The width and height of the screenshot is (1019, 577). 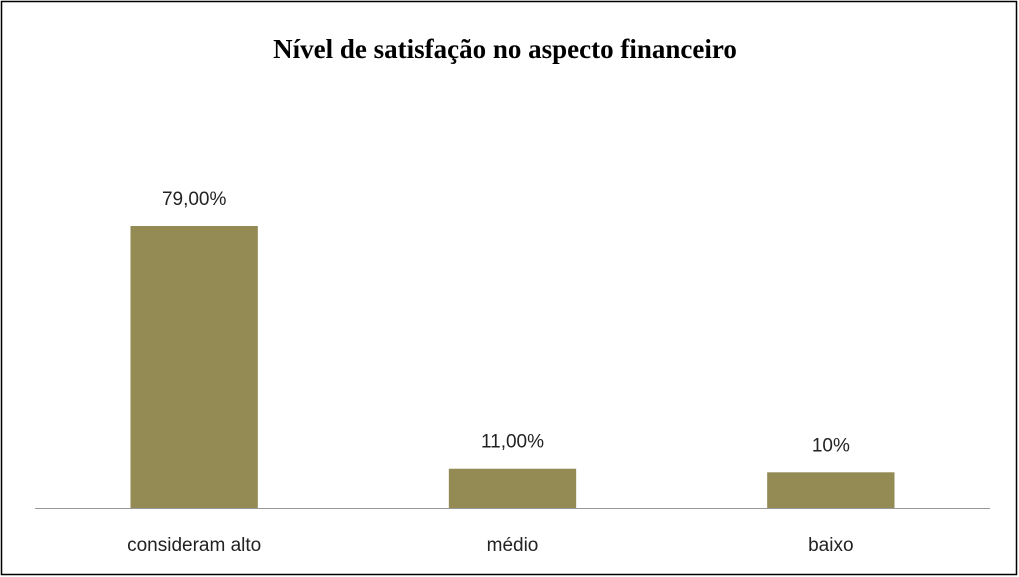 I want to click on data-label: 10%, so click(x=831, y=445).